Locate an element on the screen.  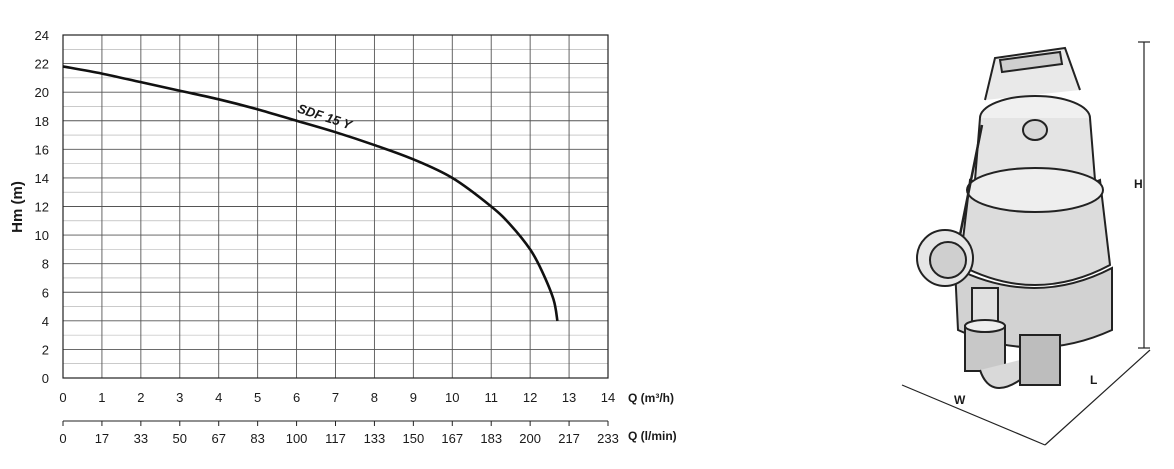
y-axis-title: Hm (m) is located at coordinates (17, 207).